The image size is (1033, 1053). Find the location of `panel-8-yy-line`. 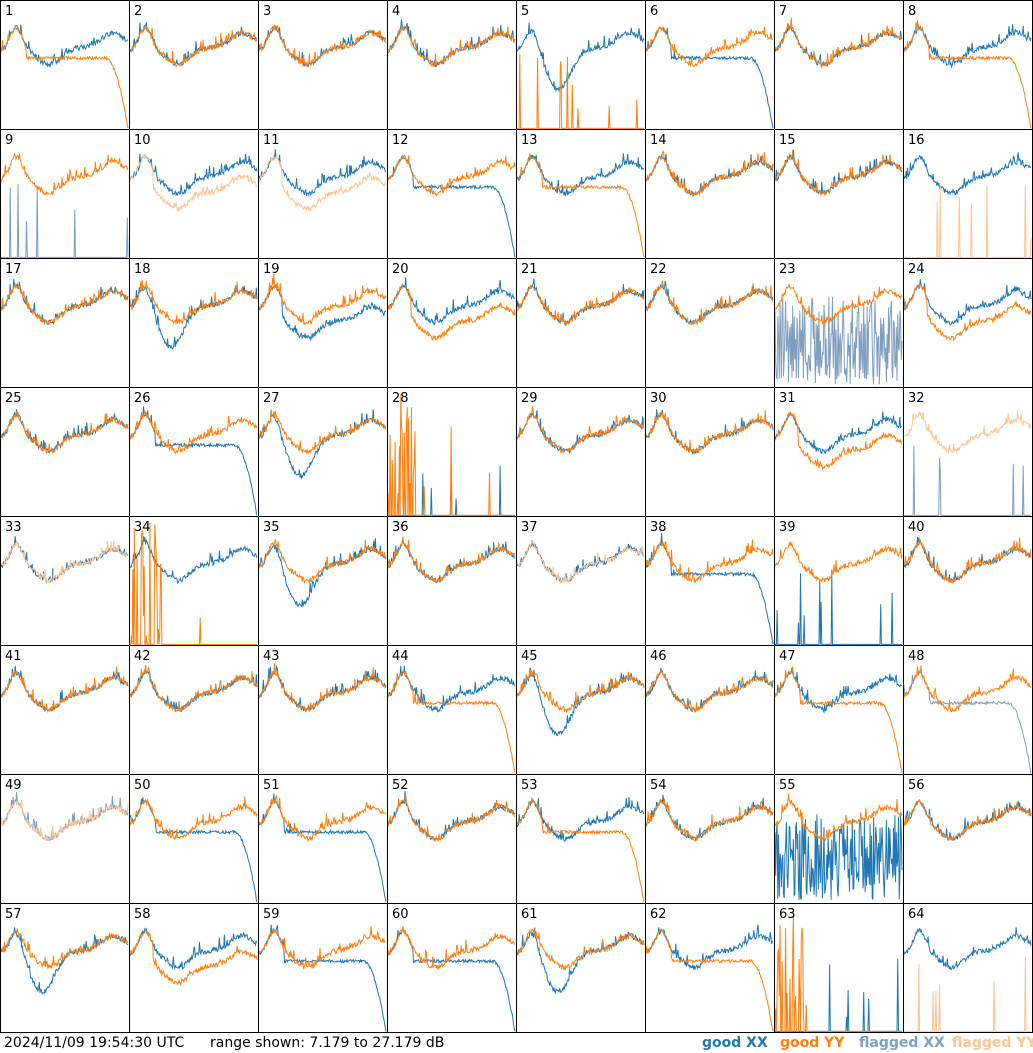

panel-8-yy-line is located at coordinates (967, 74).